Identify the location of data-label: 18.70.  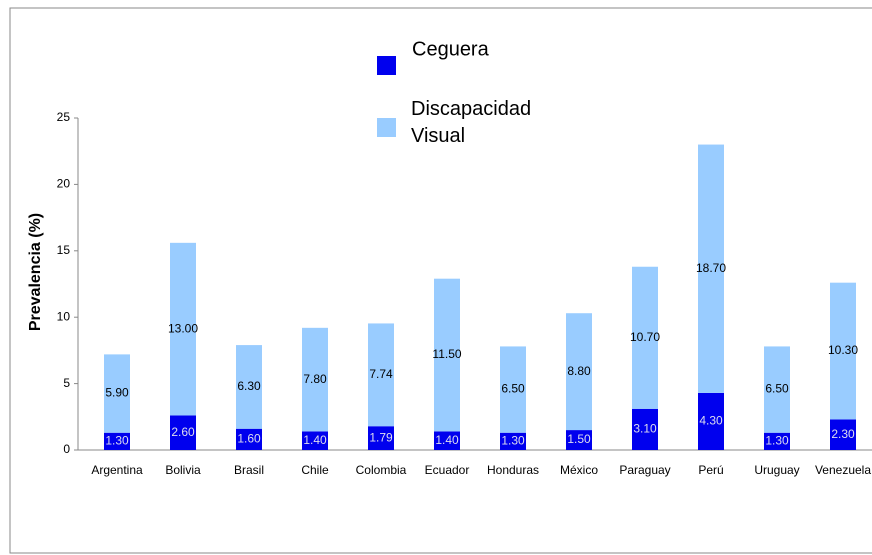
(711, 268).